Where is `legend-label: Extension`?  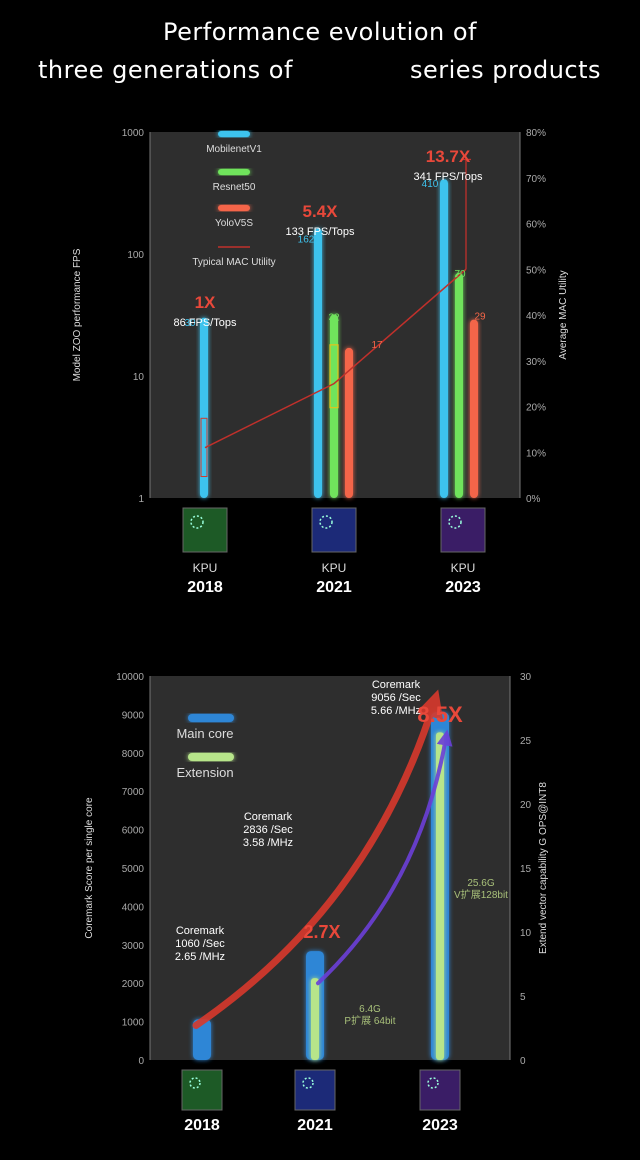 legend-label: Extension is located at coordinates (204, 772).